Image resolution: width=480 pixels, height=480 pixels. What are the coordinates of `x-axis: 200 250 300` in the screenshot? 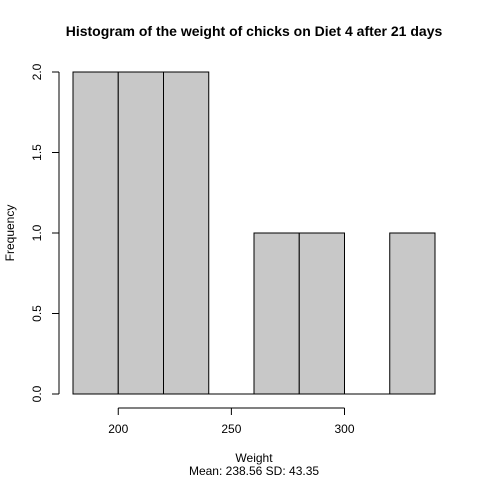 It's located at (231, 421).